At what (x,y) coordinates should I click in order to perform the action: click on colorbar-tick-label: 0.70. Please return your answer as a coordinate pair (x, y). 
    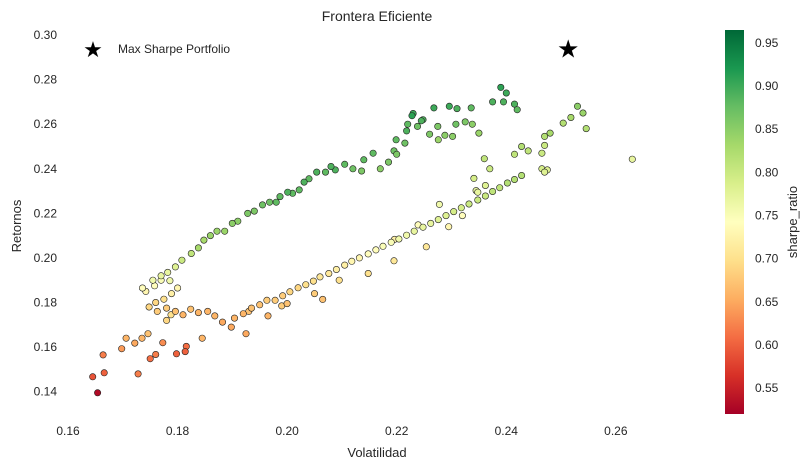
    Looking at the image, I should click on (767, 259).